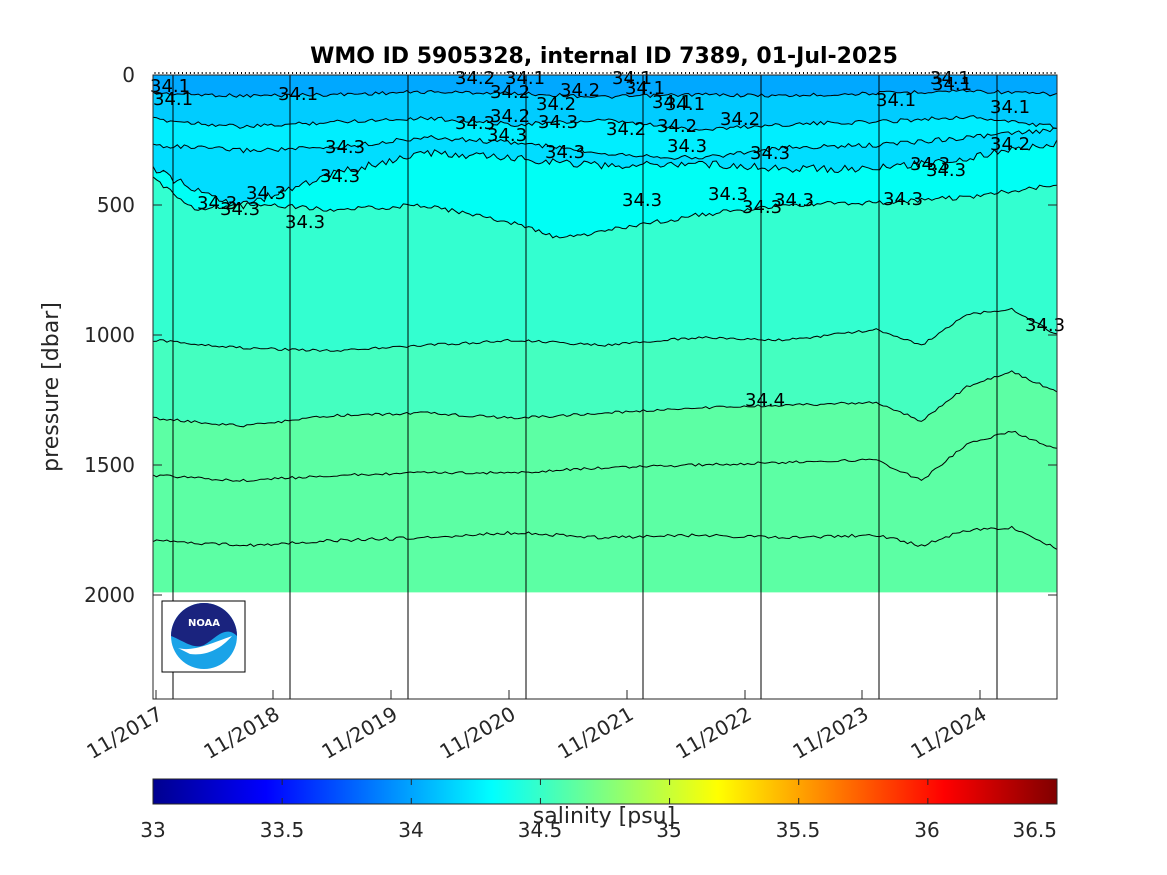 Image resolution: width=1167 pixels, height=875 pixels. Describe the element at coordinates (152, 830) in the screenshot. I see `colorbar-tick-label: 33` at that location.